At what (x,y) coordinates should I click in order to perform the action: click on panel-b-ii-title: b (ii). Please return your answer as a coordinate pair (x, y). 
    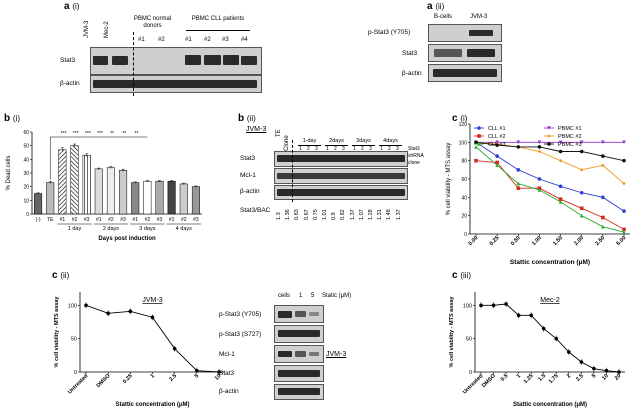
    Looking at the image, I should click on (247, 118).